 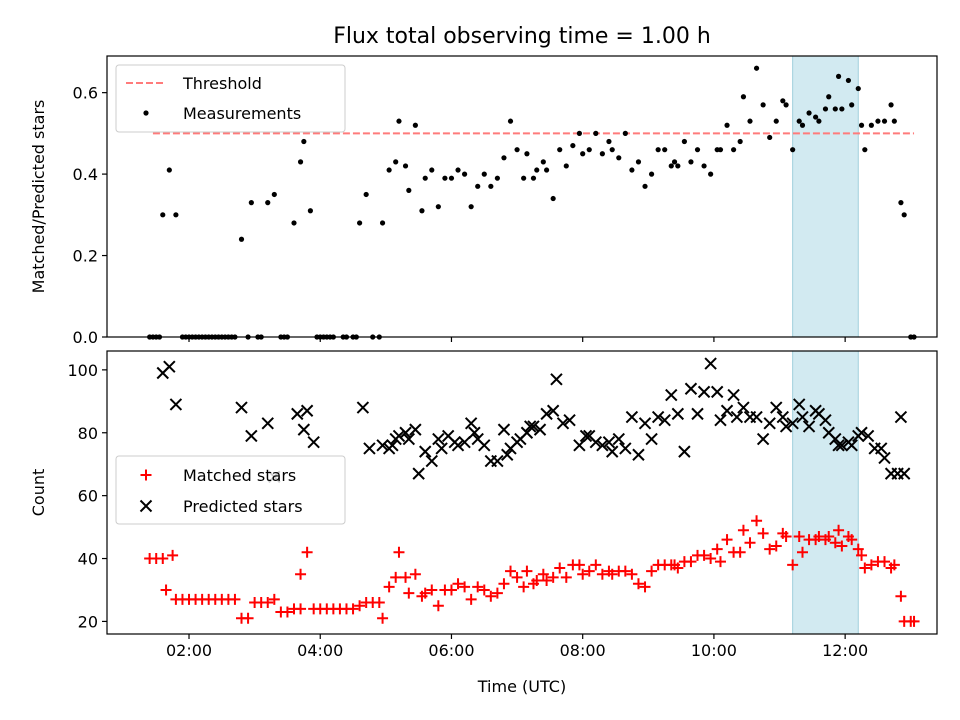 I want to click on y-axis-label: Matched/Predicted stars, so click(x=38, y=197).